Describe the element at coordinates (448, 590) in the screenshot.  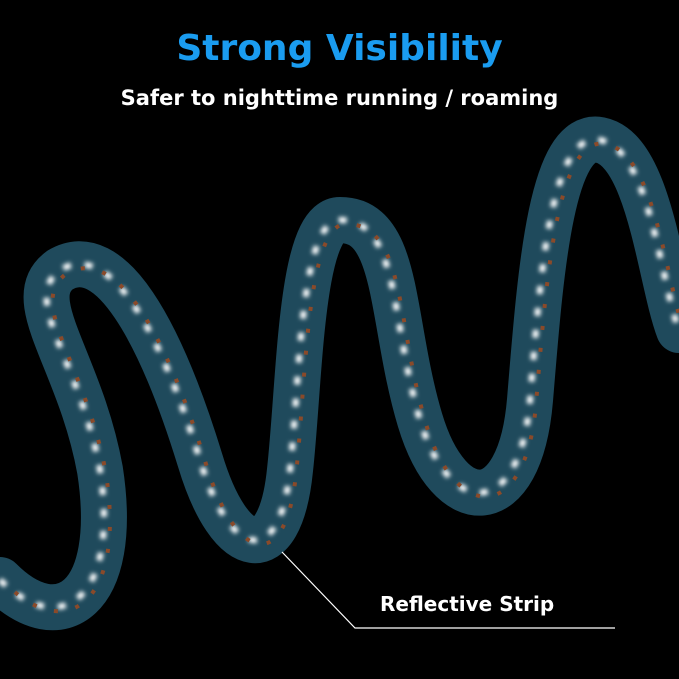
I see `callout-line` at that location.